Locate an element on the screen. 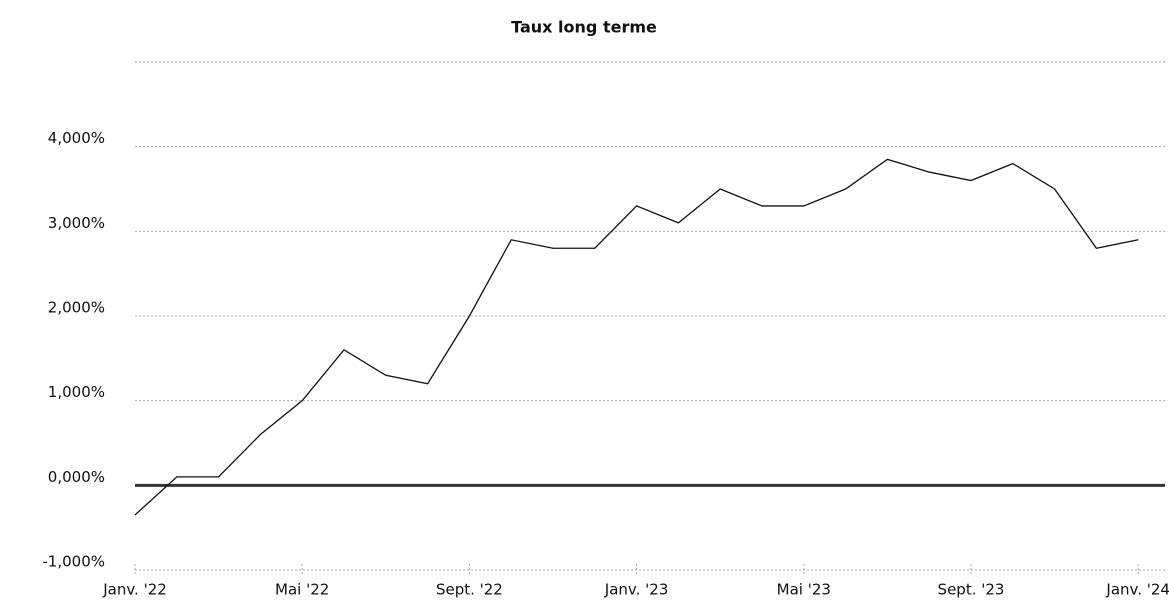 Image resolution: width=1169 pixels, height=600 pixels. y-tick-label: -1,000% is located at coordinates (73, 562).